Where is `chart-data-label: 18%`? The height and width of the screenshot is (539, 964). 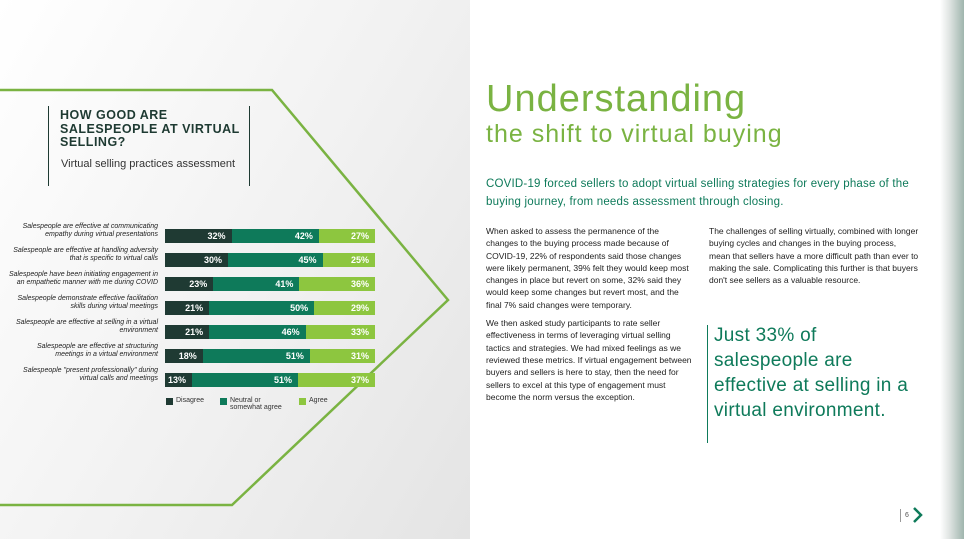
chart-data-label: 18% is located at coordinates (187, 356).